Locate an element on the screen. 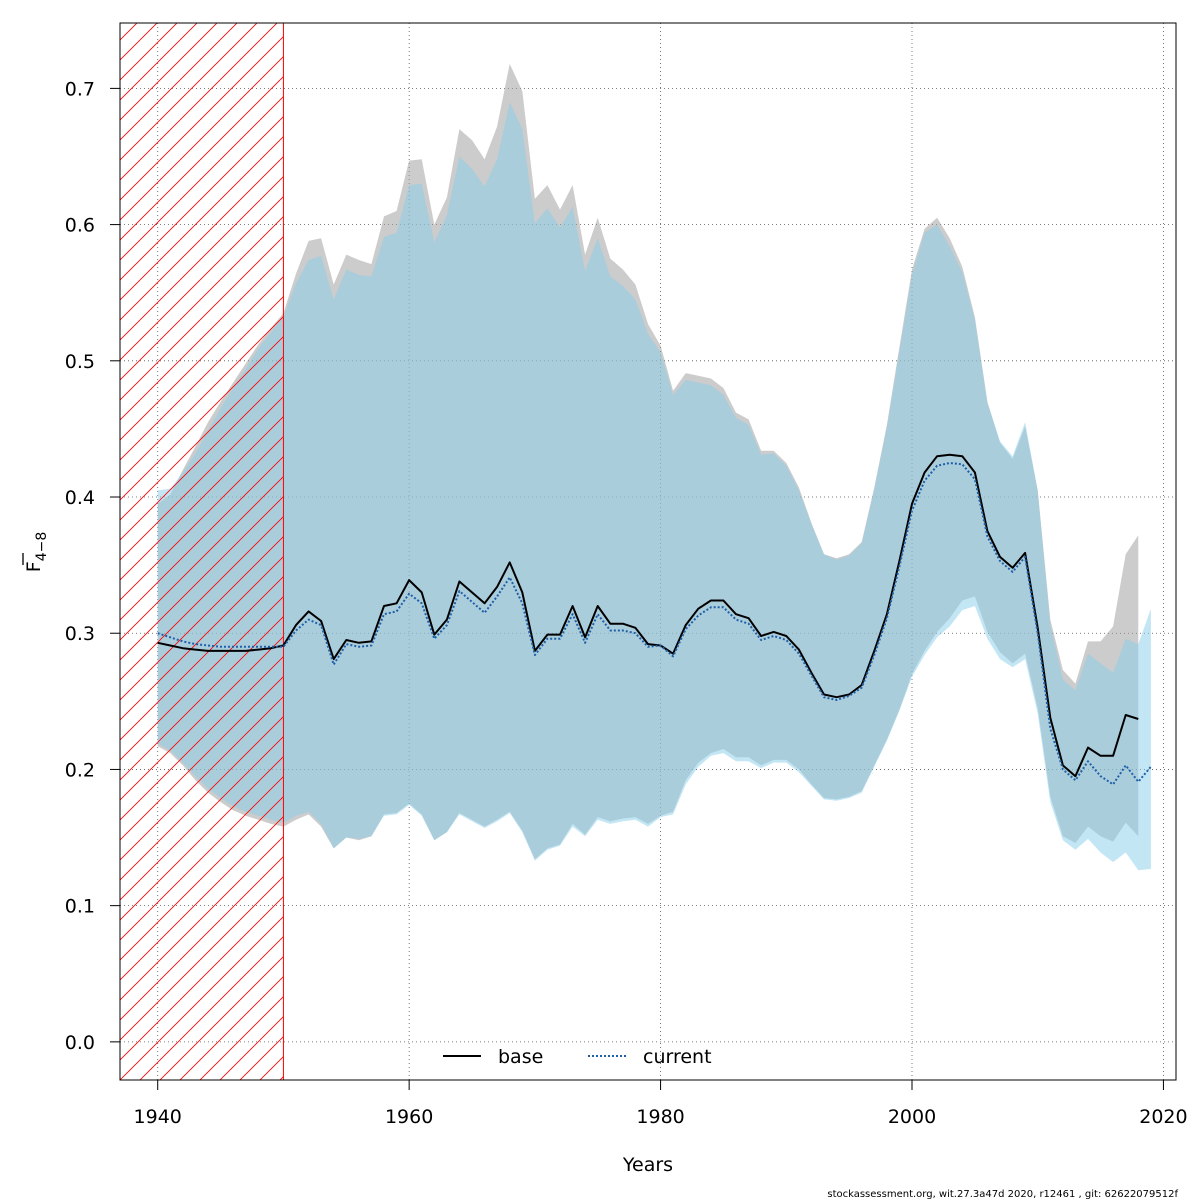  shaded-region-rect is located at coordinates (202, 551).